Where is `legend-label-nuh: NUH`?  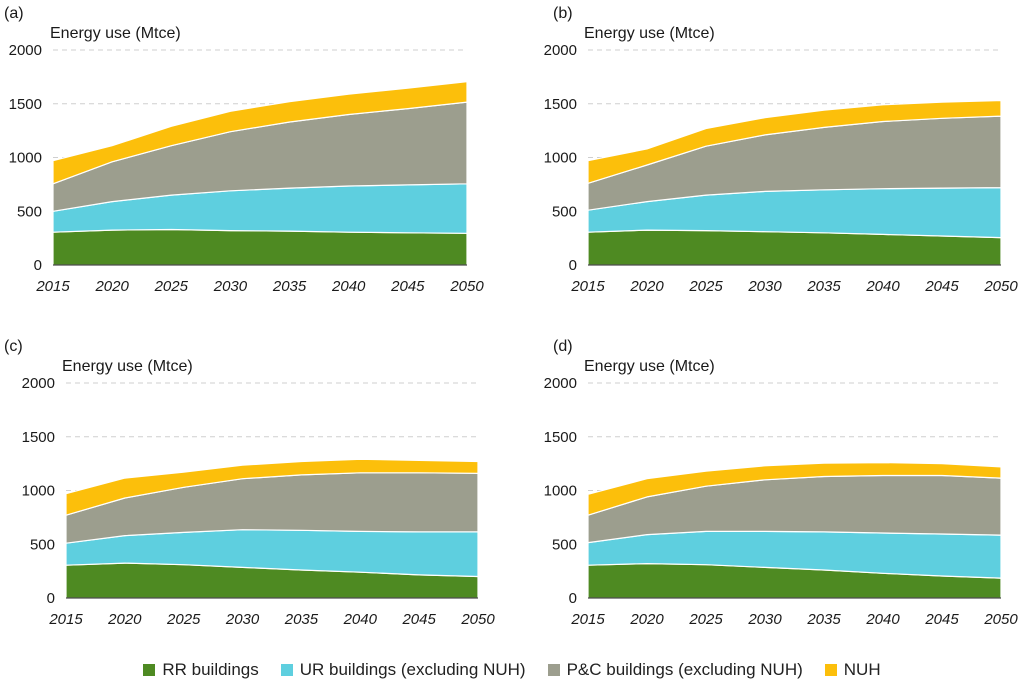 legend-label-nuh: NUH is located at coordinates (862, 669).